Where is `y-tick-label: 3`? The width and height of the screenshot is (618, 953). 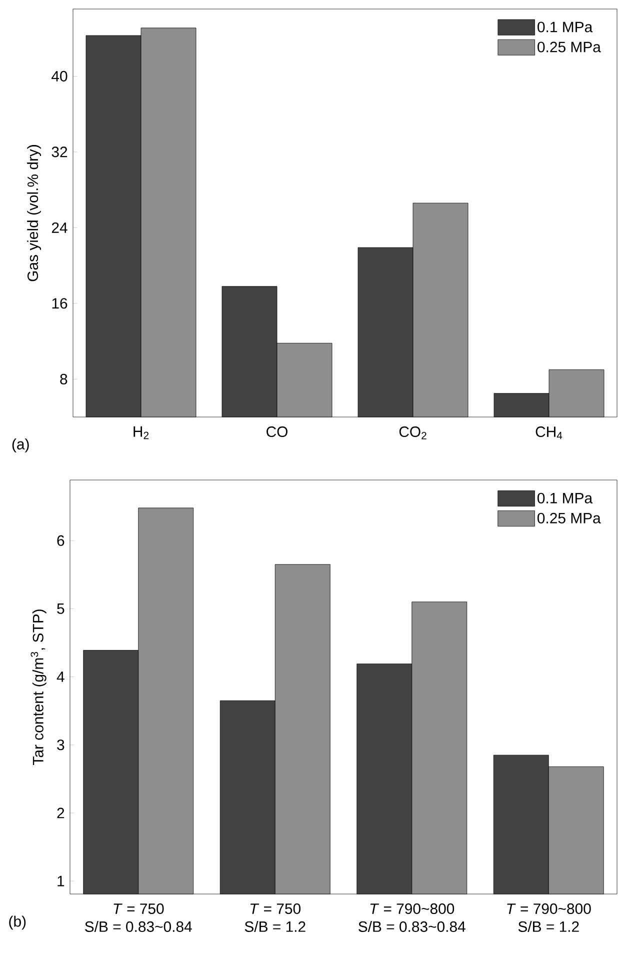 y-tick-label: 3 is located at coordinates (60, 745).